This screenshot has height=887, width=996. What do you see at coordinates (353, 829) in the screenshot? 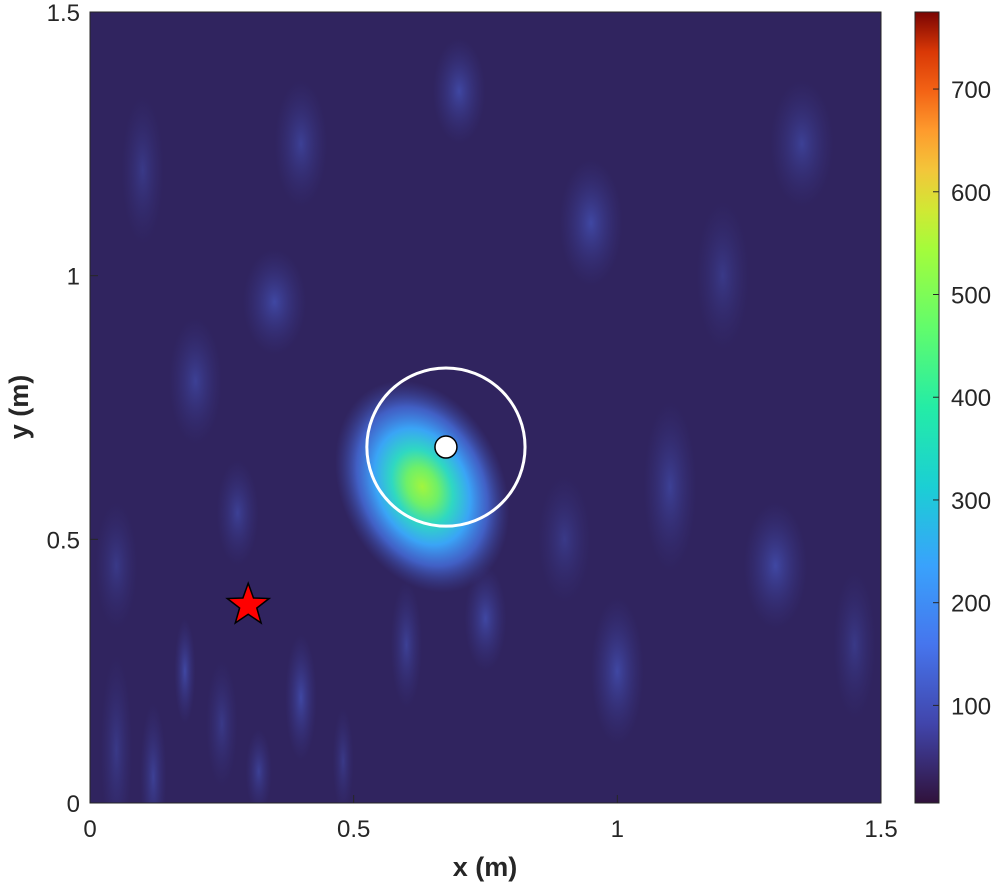
I see `x-tick-label: 0.5` at bounding box center [353, 829].